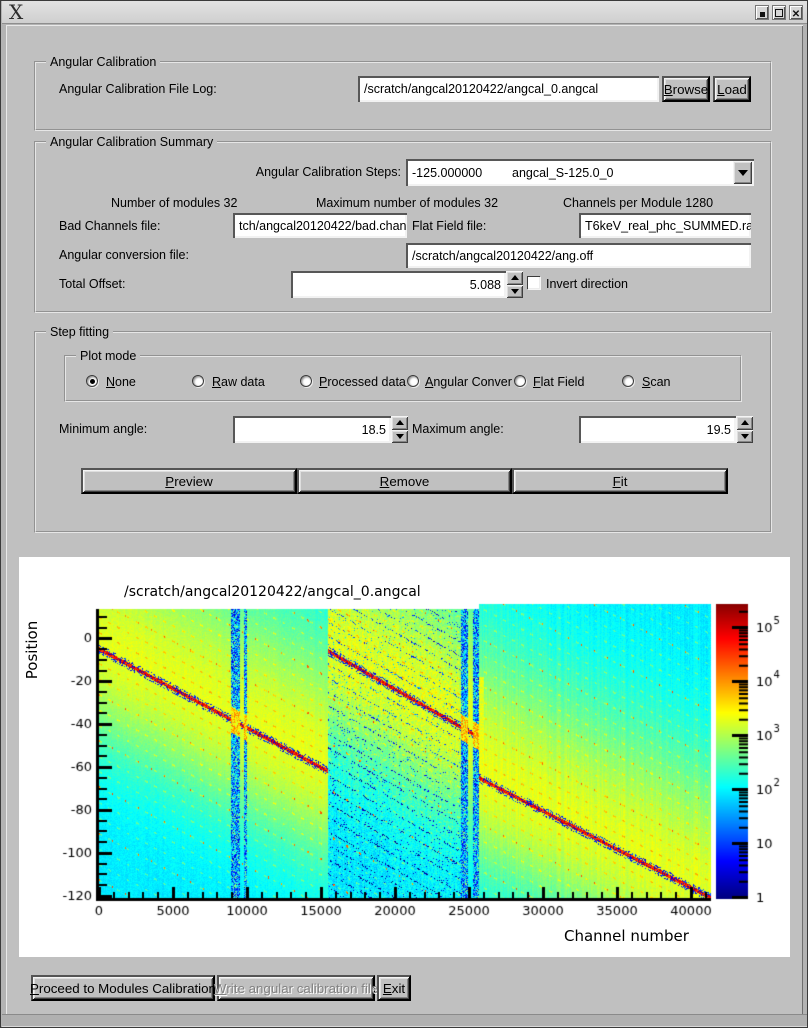 Image resolution: width=808 pixels, height=1028 pixels. I want to click on min-angle-spin-down-button, so click(399, 436).